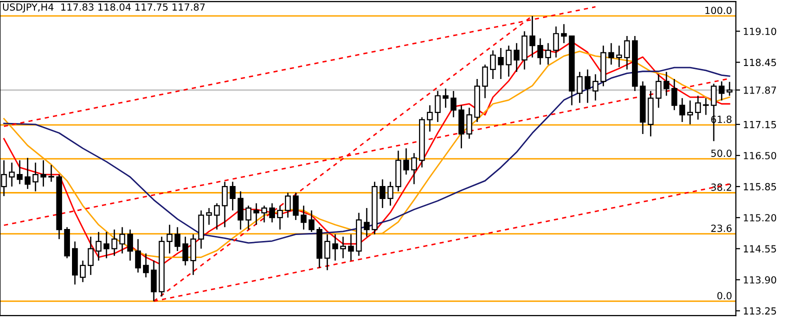 Image resolution: width=787 pixels, height=322 pixels. Describe the element at coordinates (724, 296) in the screenshot. I see `annotation: 0.0` at that location.